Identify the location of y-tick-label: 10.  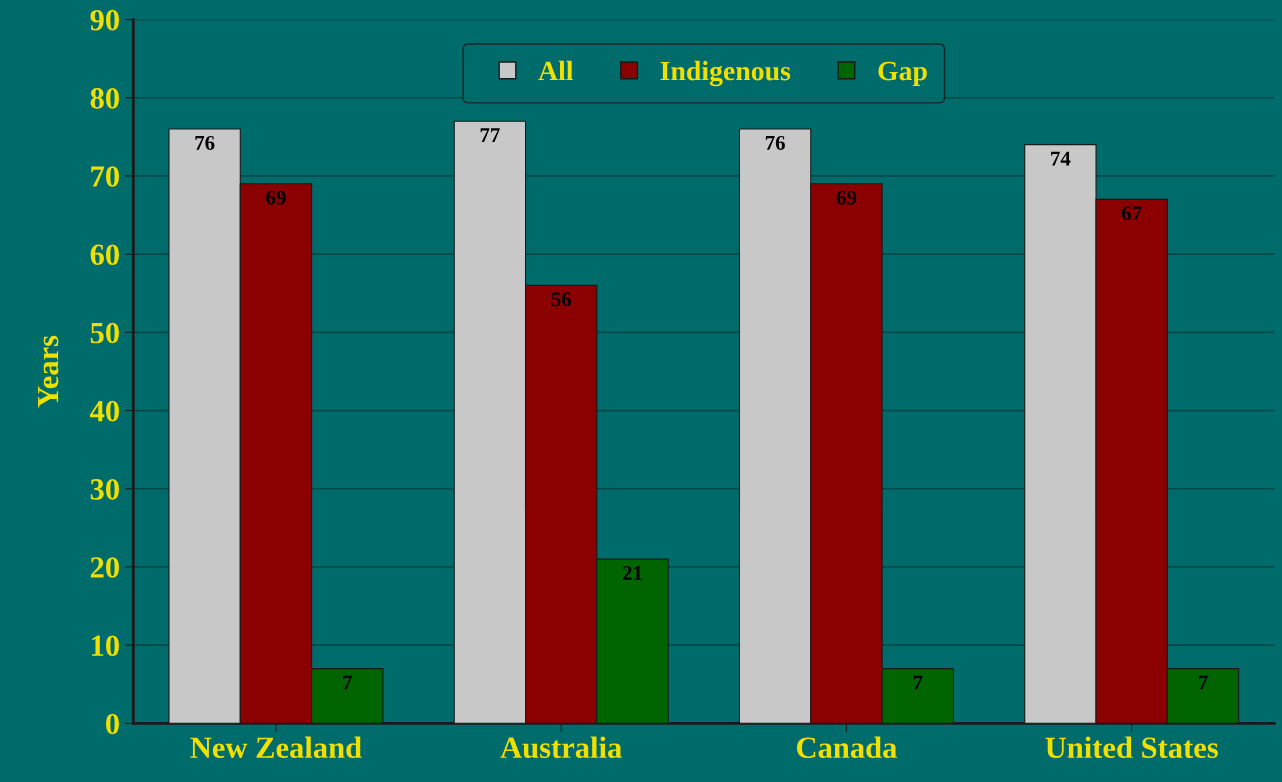
(105, 646).